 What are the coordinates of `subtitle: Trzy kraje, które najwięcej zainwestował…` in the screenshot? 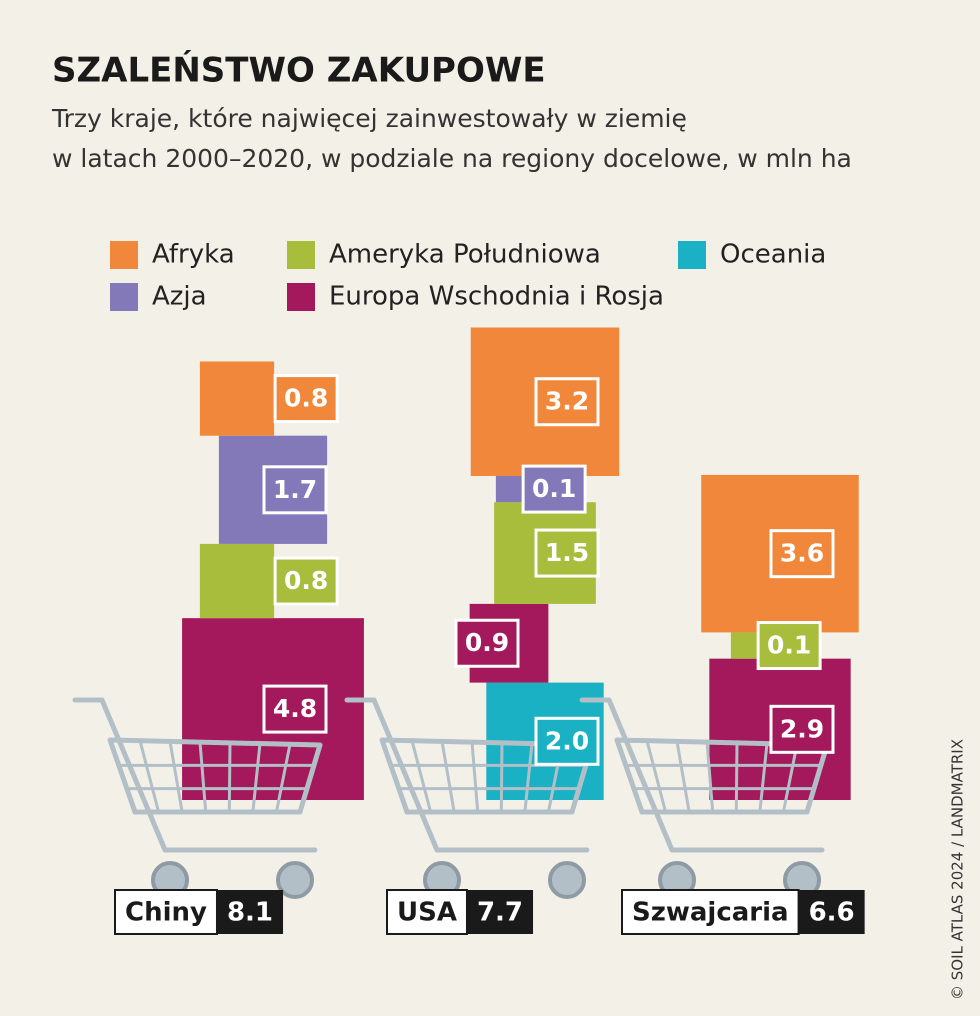 It's located at (369, 118).